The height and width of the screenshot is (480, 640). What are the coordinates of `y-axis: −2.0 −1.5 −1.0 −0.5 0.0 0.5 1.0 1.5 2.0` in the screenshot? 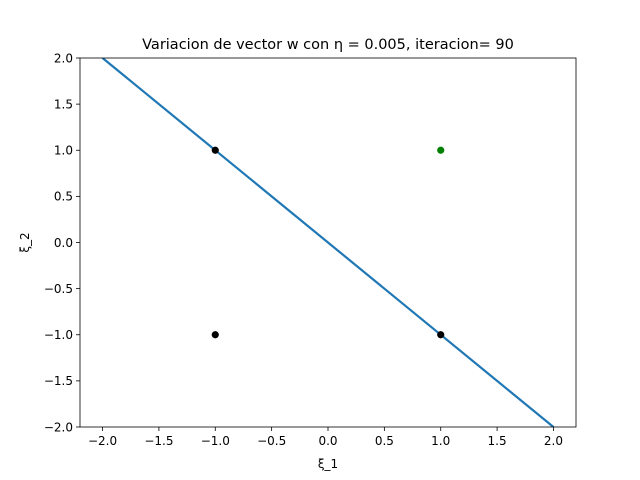 It's located at (62, 242).